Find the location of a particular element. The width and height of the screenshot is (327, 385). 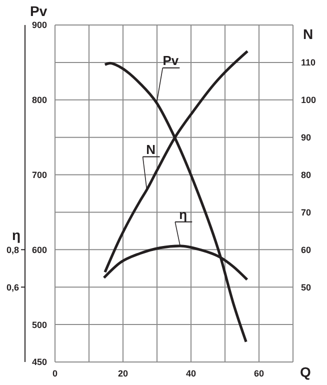

y2-tick-label: 70 is located at coordinates (306, 212).